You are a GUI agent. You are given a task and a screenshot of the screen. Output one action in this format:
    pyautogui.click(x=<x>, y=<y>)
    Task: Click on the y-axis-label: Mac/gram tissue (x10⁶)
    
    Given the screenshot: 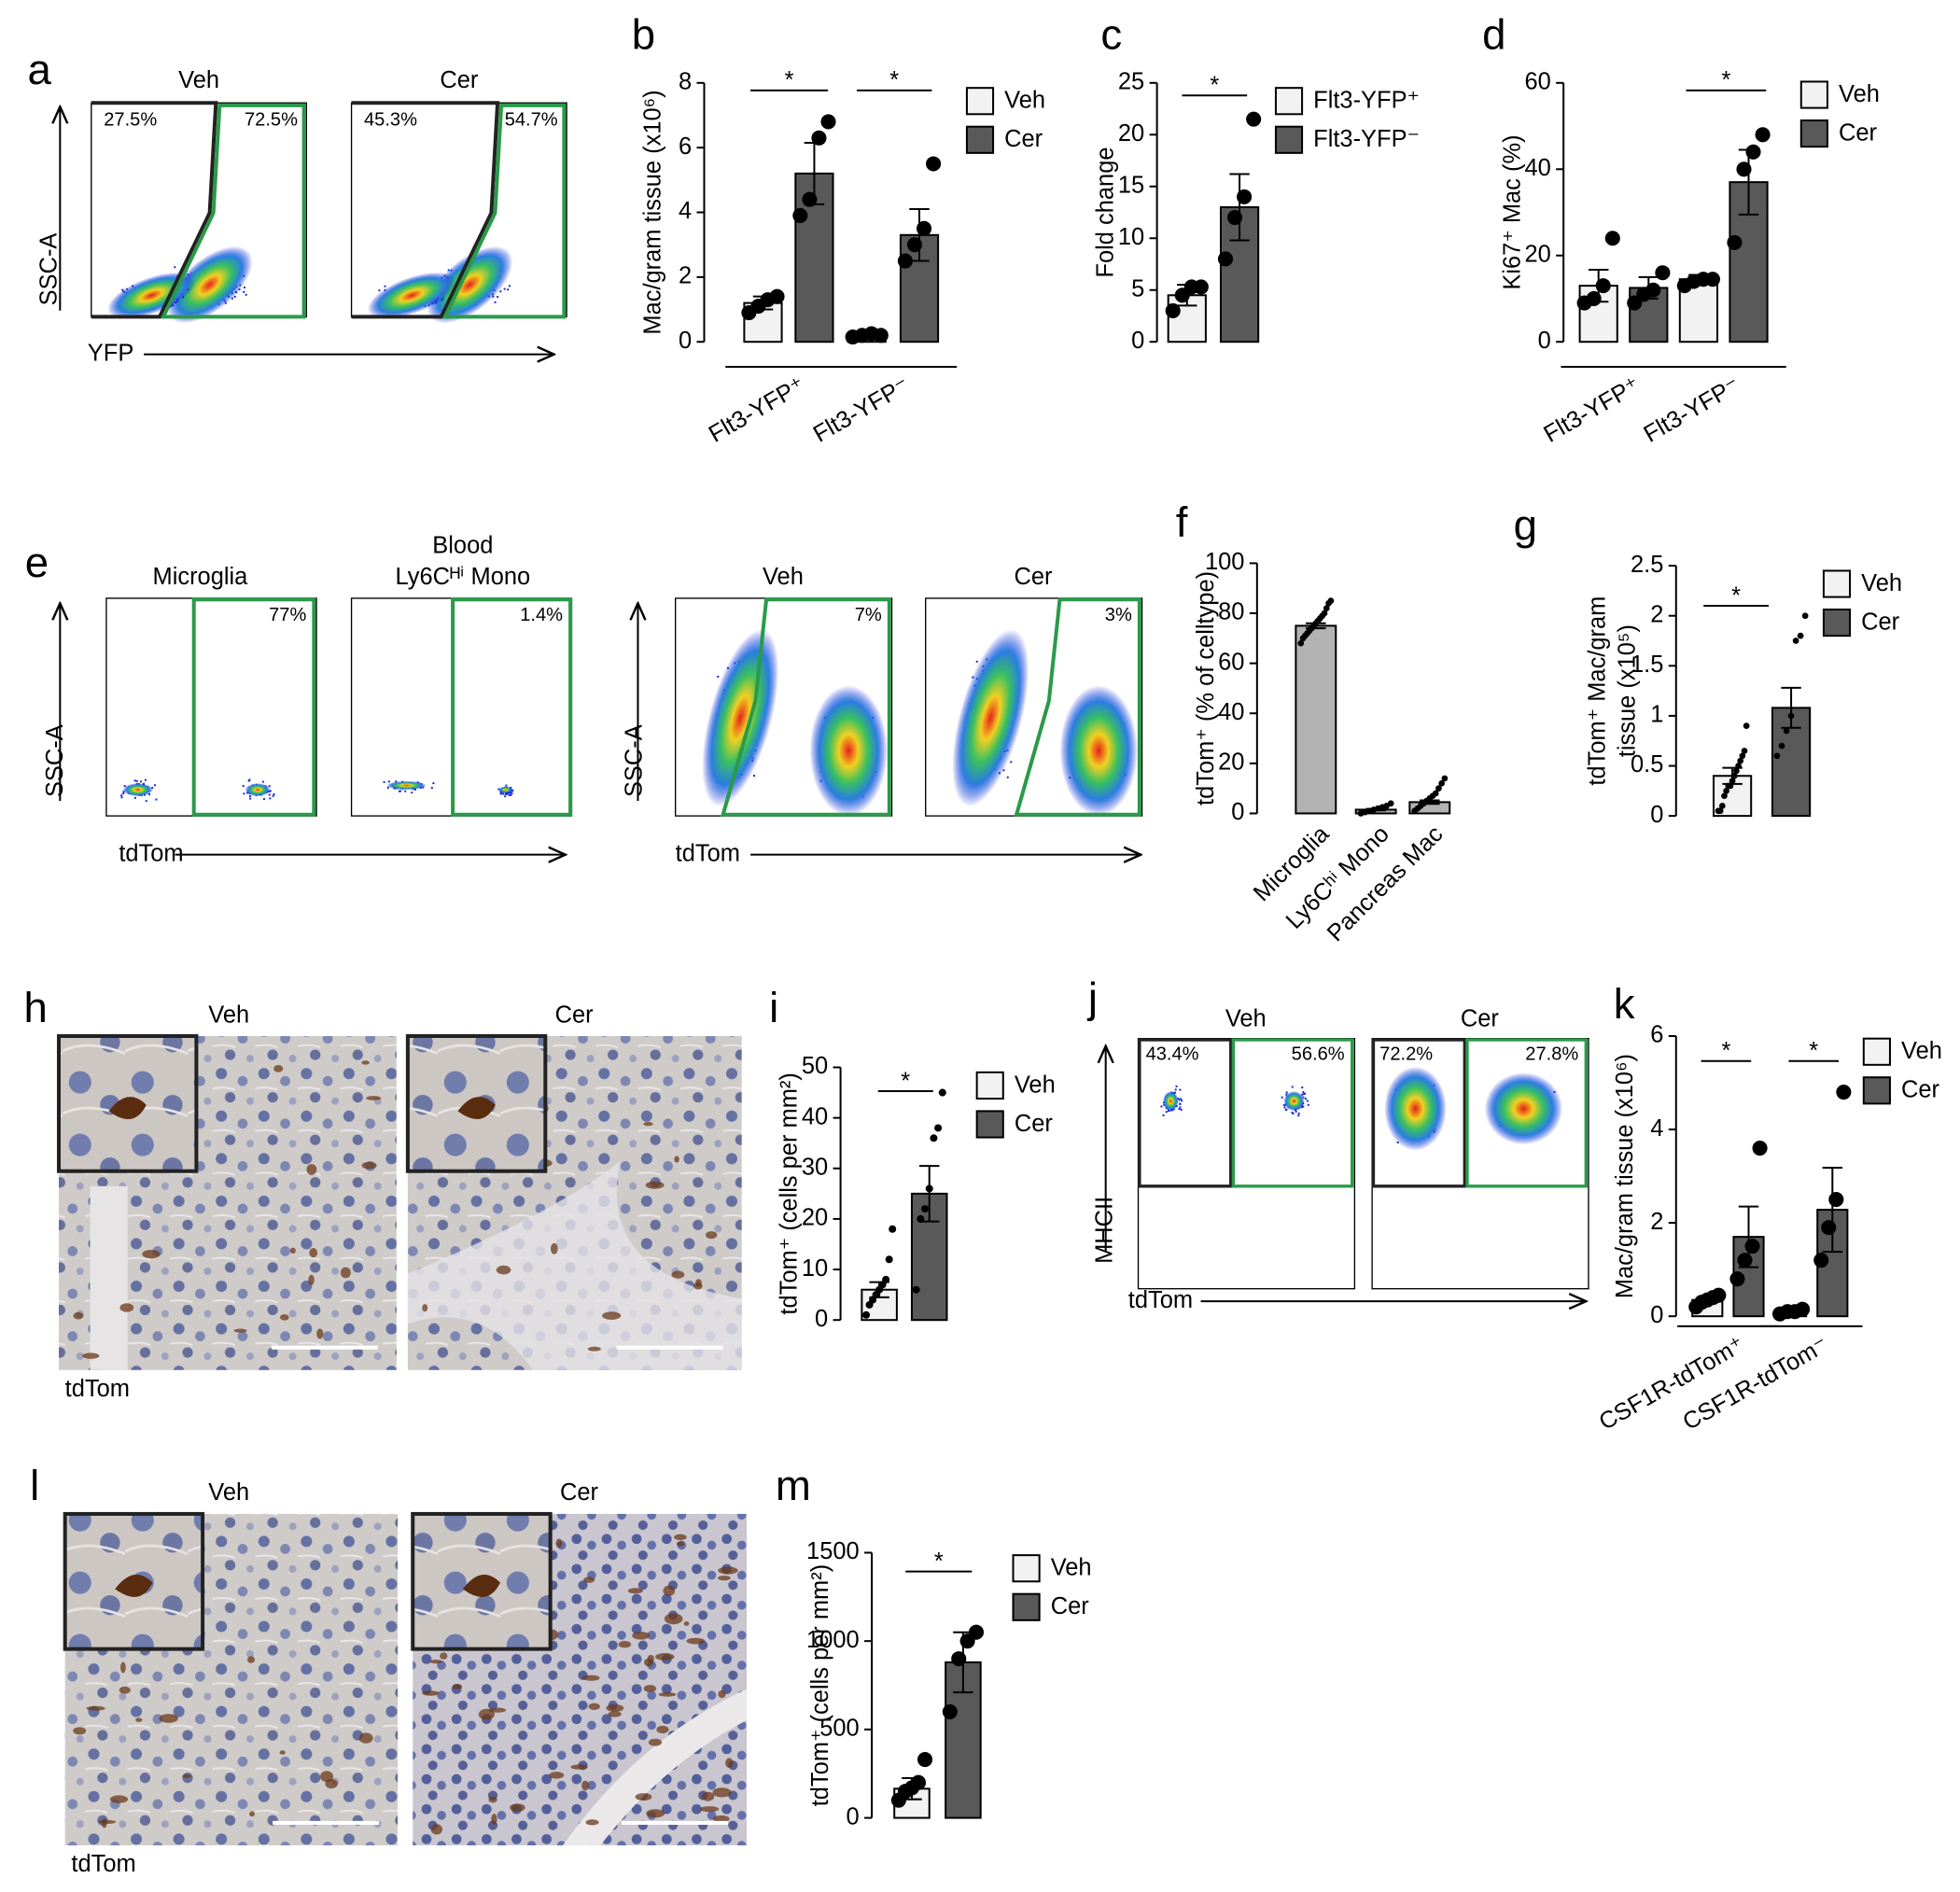 What is the action you would take?
    pyautogui.click(x=653, y=212)
    